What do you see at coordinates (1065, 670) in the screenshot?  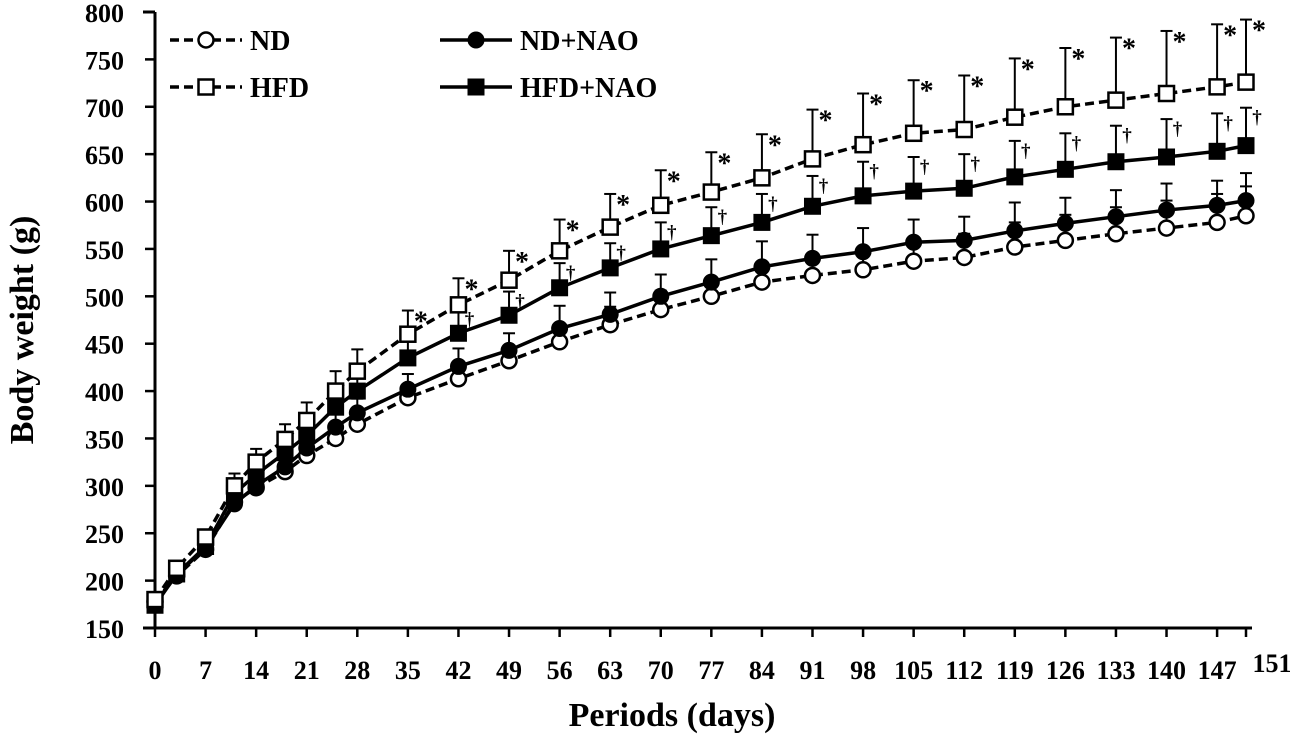 I see `x-tick-label: 126` at bounding box center [1065, 670].